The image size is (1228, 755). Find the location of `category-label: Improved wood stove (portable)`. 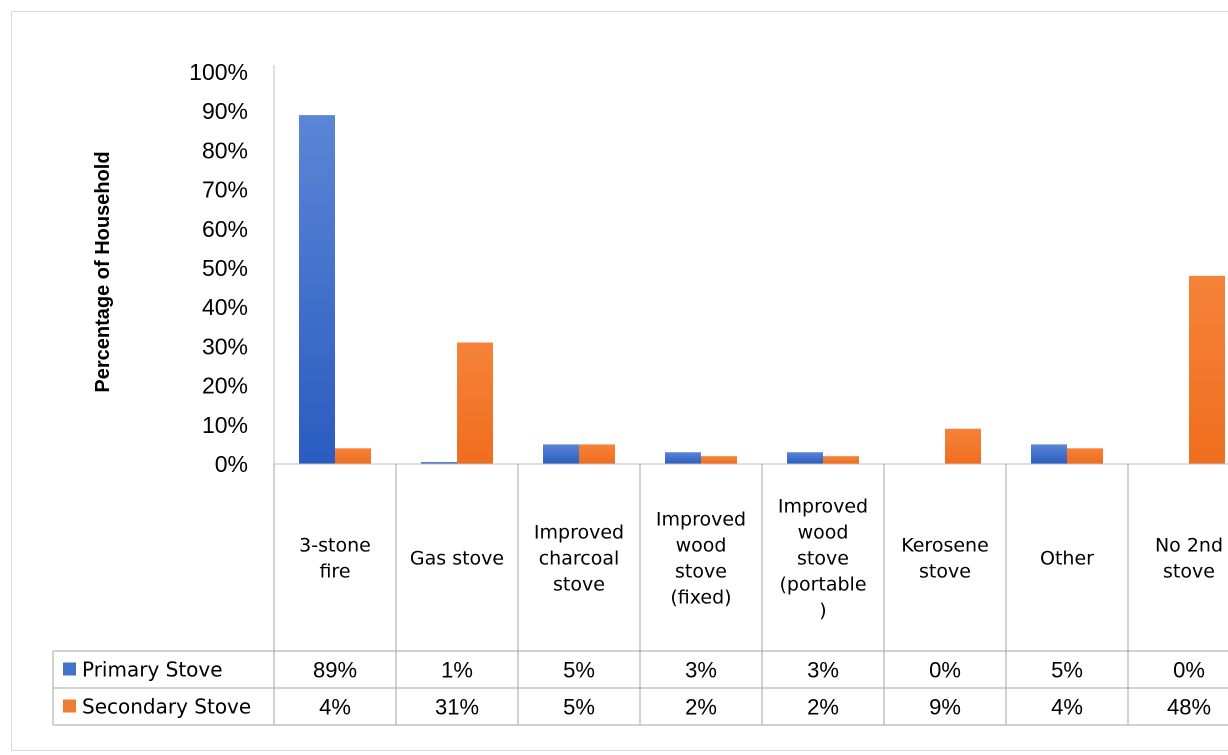

category-label: Improved wood stove (portable) is located at coordinates (823, 559).